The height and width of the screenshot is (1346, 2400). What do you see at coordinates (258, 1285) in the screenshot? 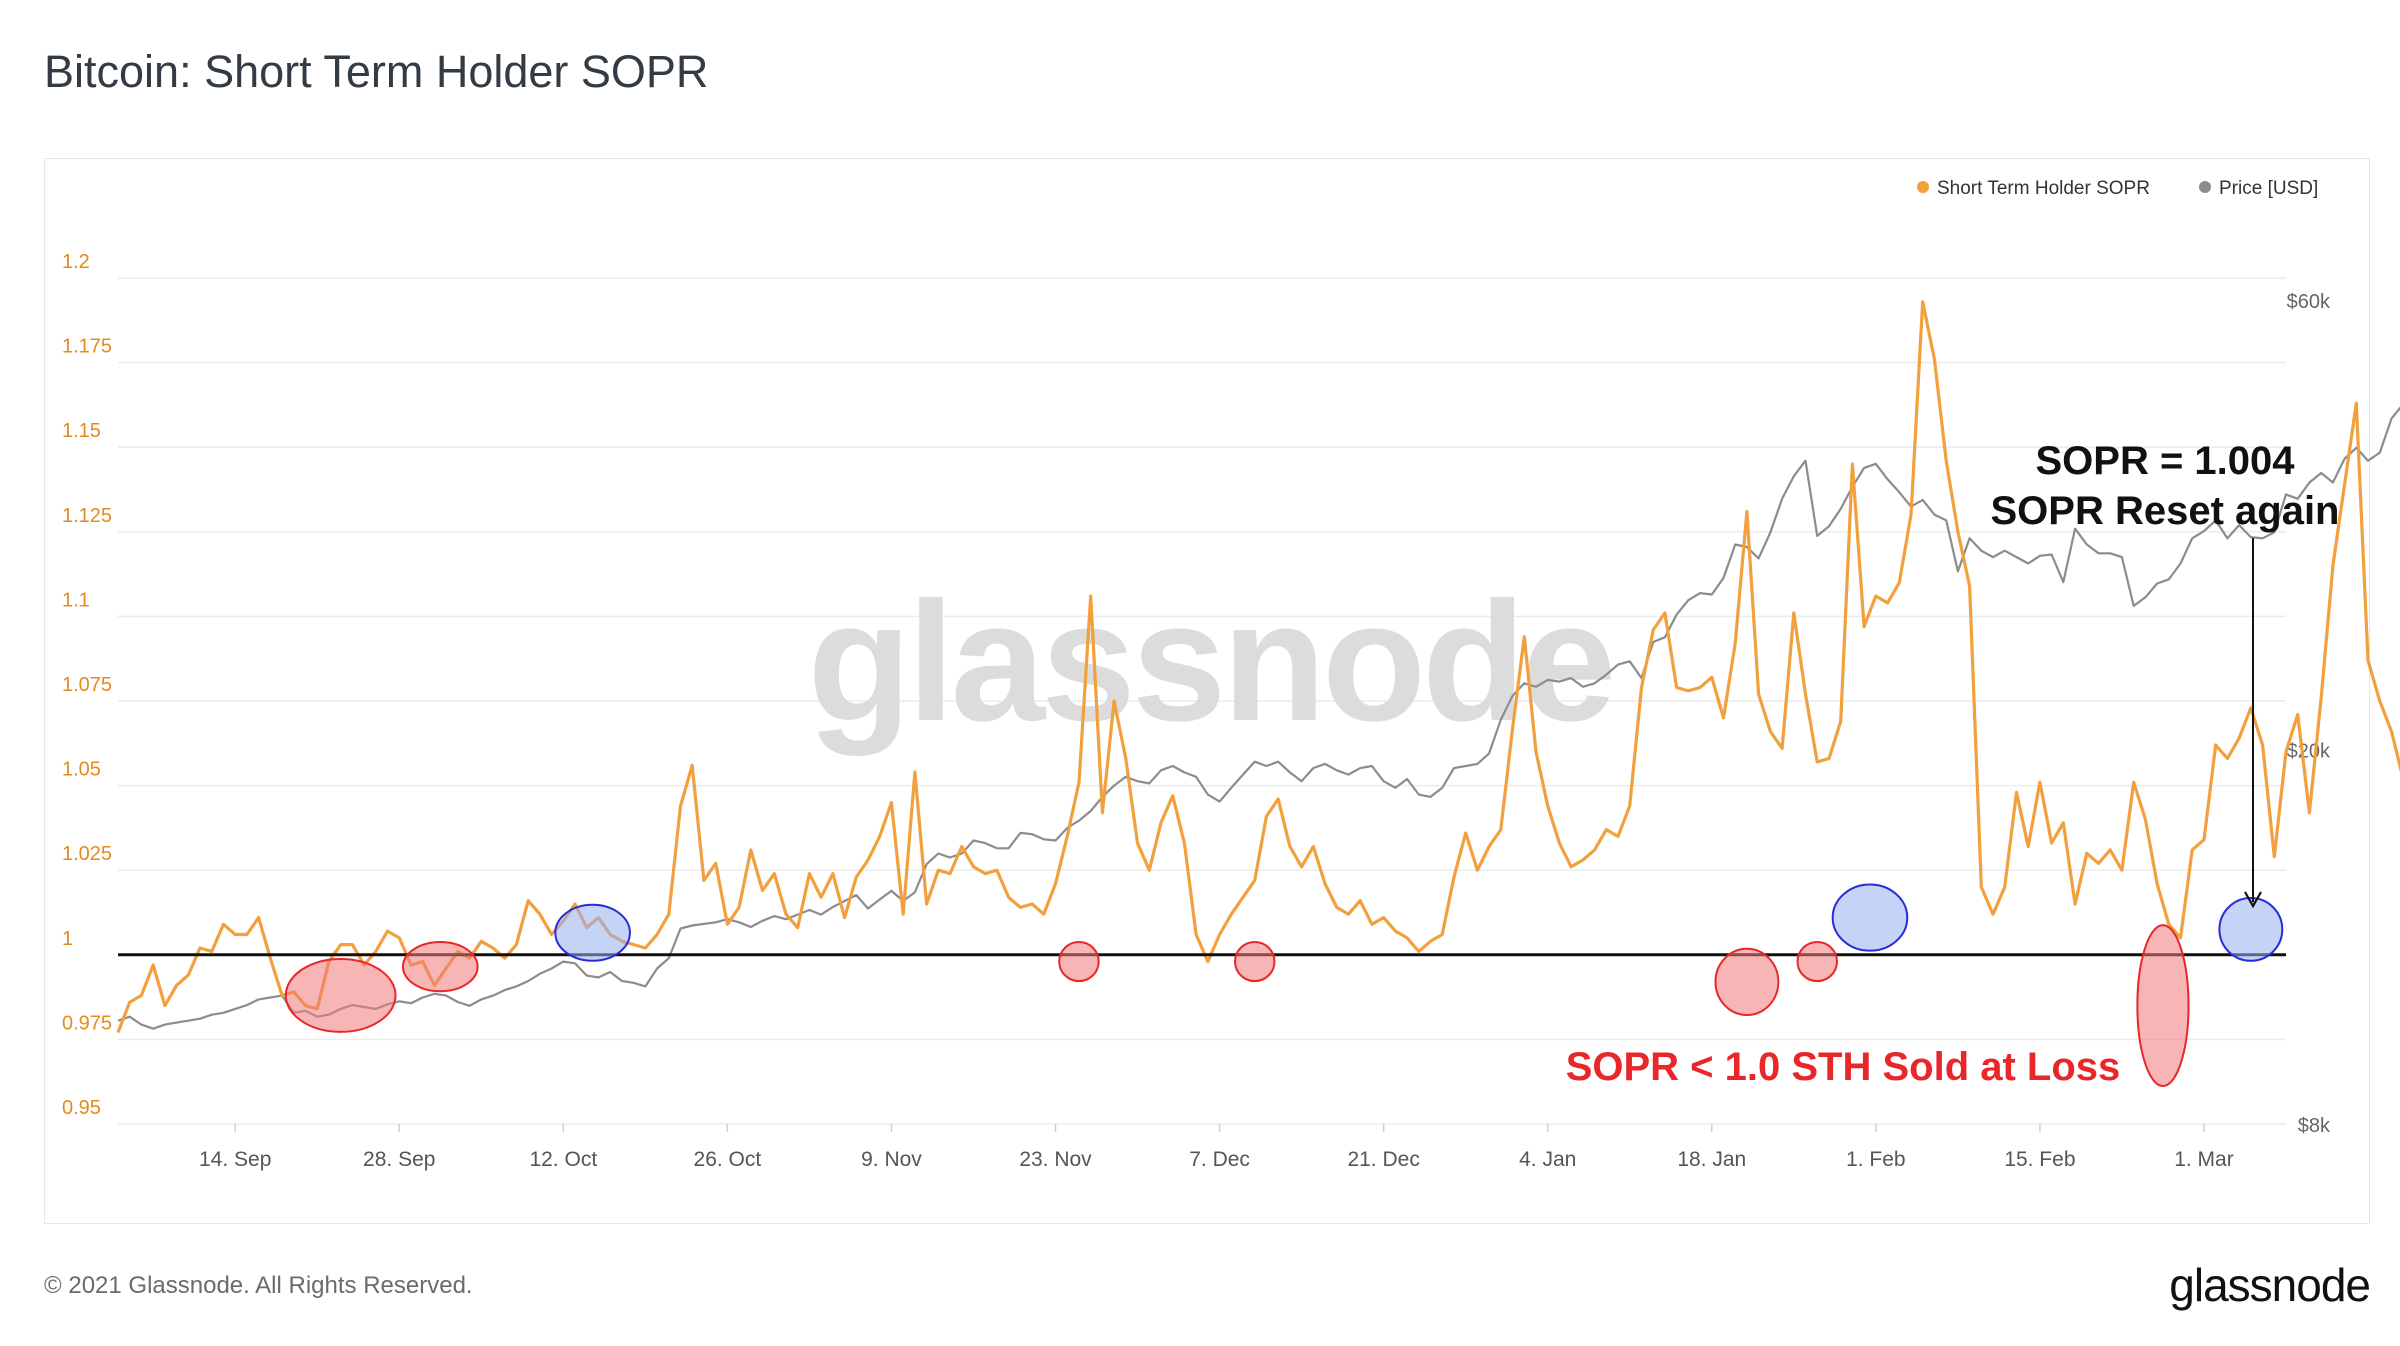
I see `footer-copyright: © 2021 Glassnode. All Rights Reserved.` at bounding box center [258, 1285].